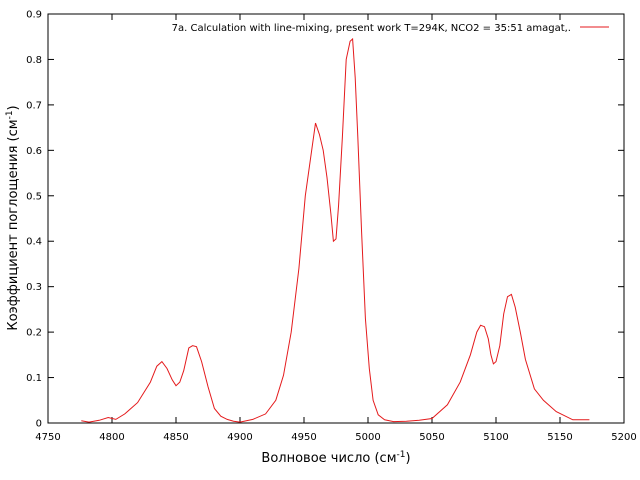 Image resolution: width=640 pixels, height=480 pixels. What do you see at coordinates (495, 437) in the screenshot?
I see `x-tick-label: 5100` at bounding box center [495, 437].